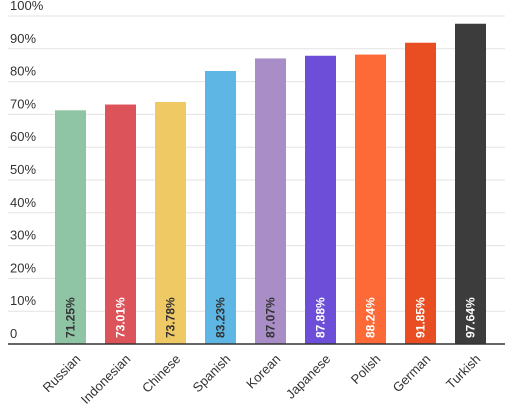 Image resolution: width=510 pixels, height=411 pixels. Describe the element at coordinates (221, 317) in the screenshot. I see `bar-value-label: 83.23%` at that location.